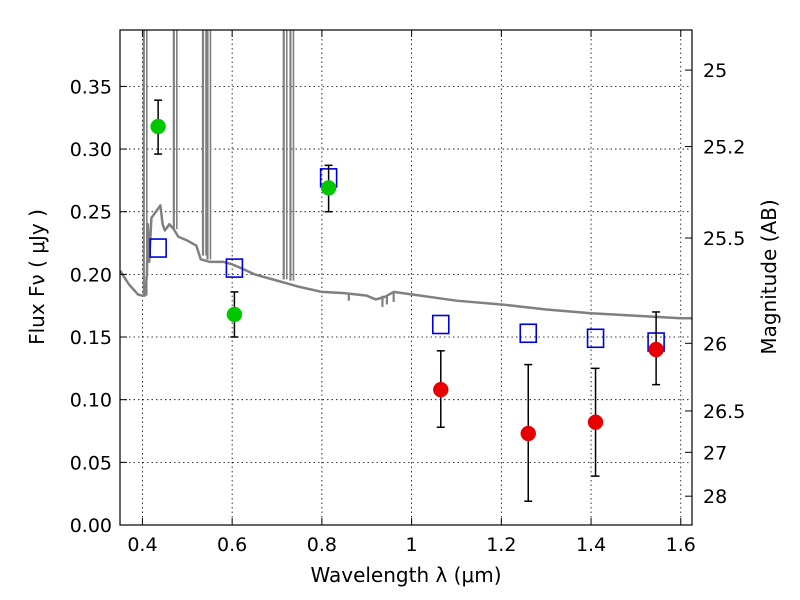 Image resolution: width=800 pixels, height=600 pixels. What do you see at coordinates (91, 338) in the screenshot?
I see `y-tick-label: 0.15` at bounding box center [91, 338].